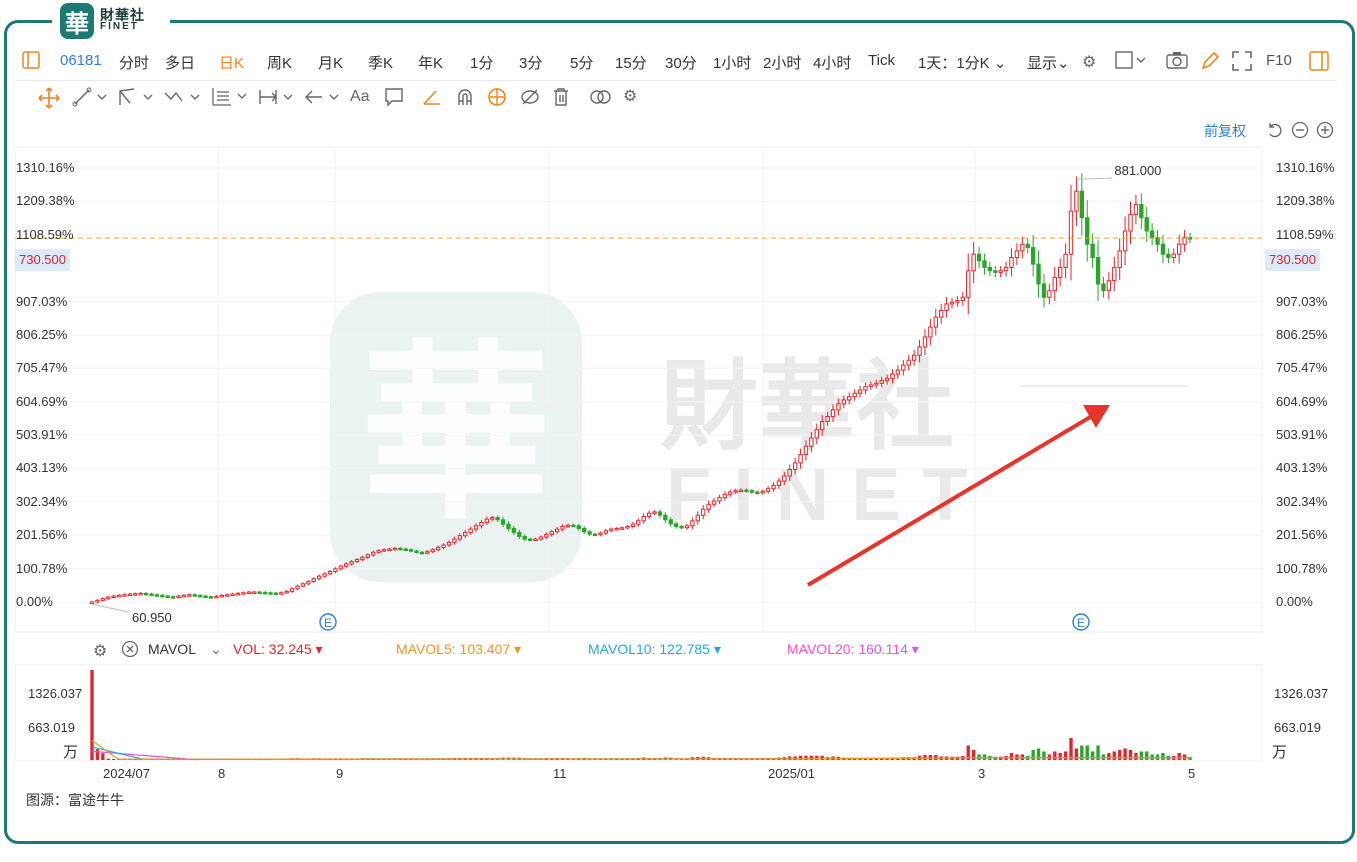 The width and height of the screenshot is (1357, 862). Describe the element at coordinates (42, 468) in the screenshot. I see `y-tick-left-8: 403.13%` at that location.